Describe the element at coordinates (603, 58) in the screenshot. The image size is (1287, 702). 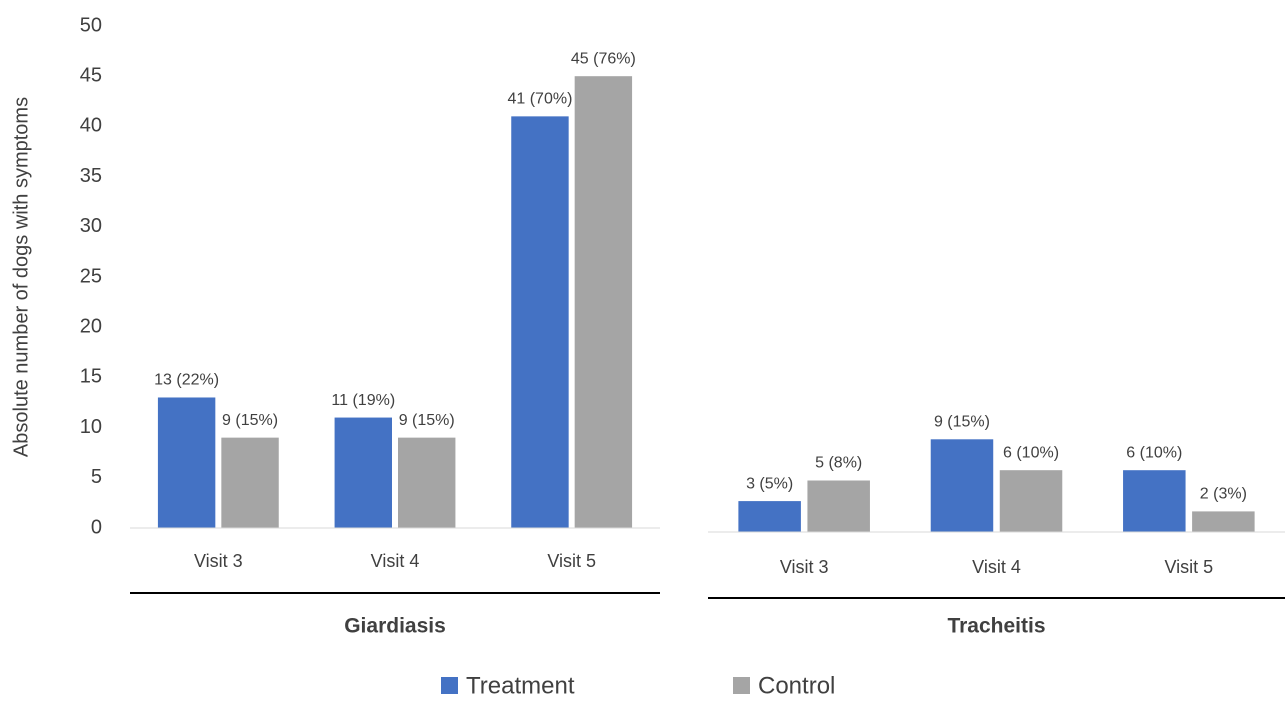
I see `data-label: 45 (76%)` at that location.